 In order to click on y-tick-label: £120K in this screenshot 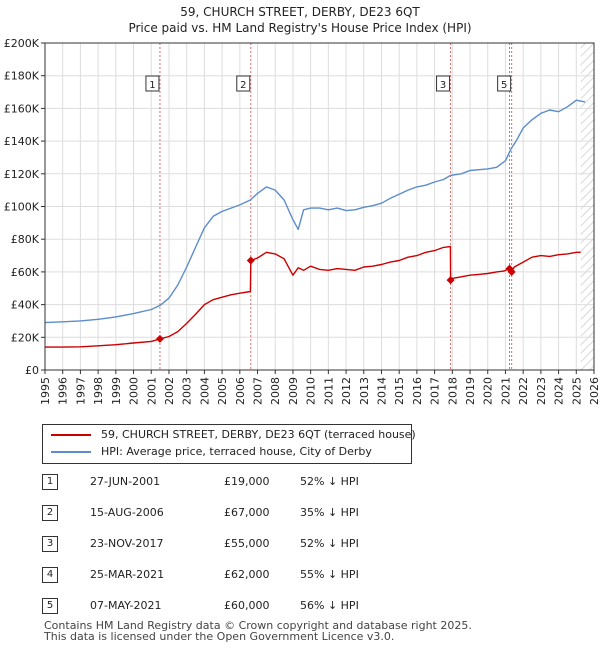, I will do `click(22, 174)`.